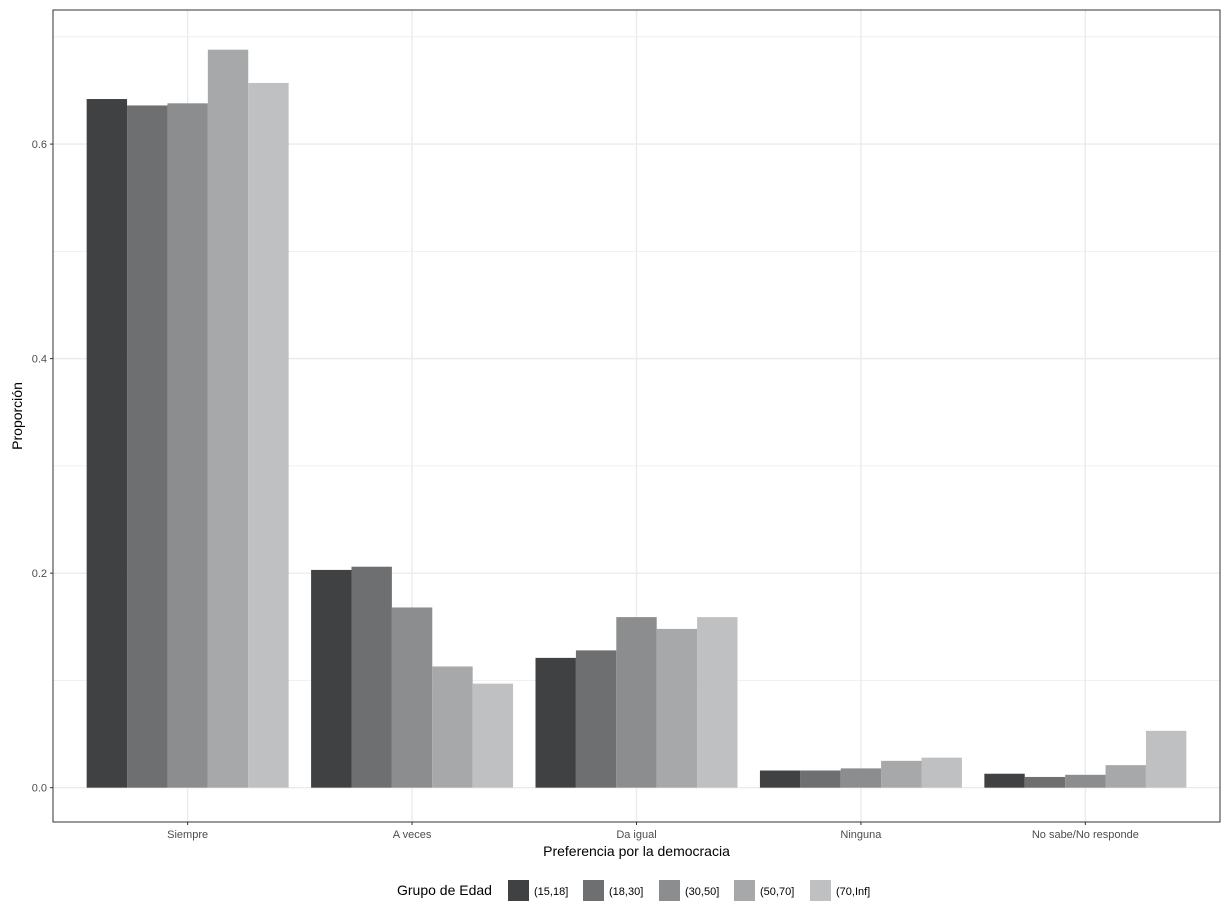  I want to click on y-tick-label: 0.0, so click(39, 789).